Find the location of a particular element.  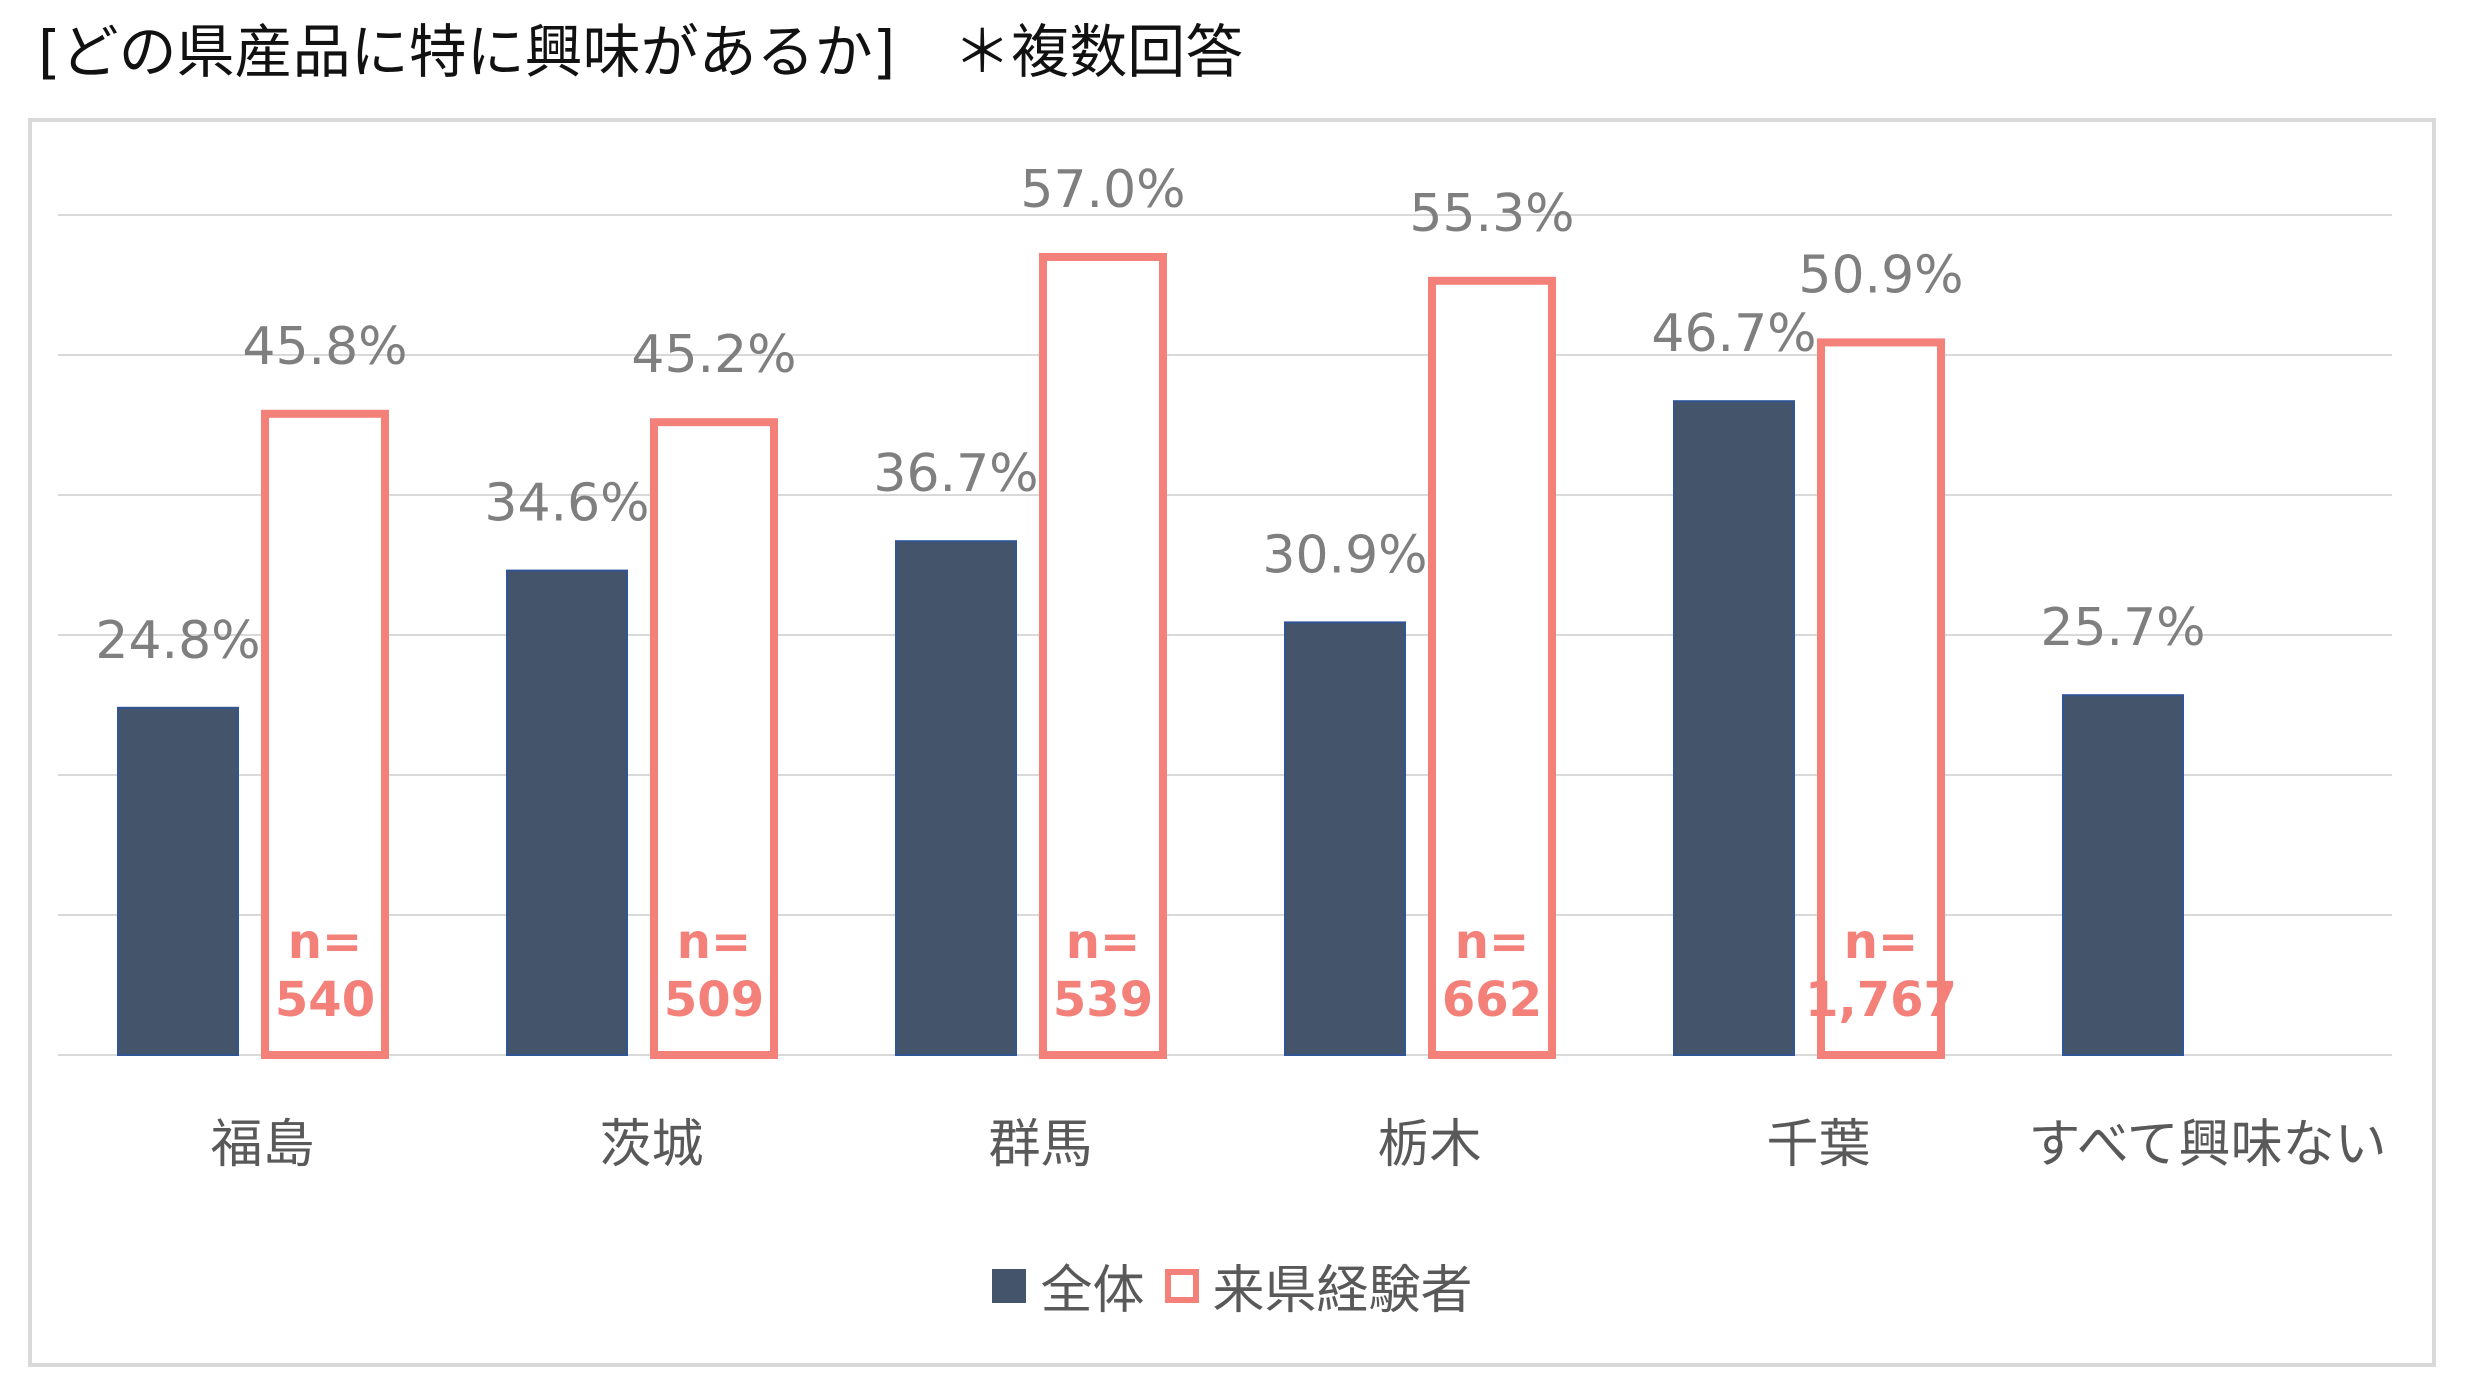

category-label-3: 栃木 is located at coordinates (1429, 1145).